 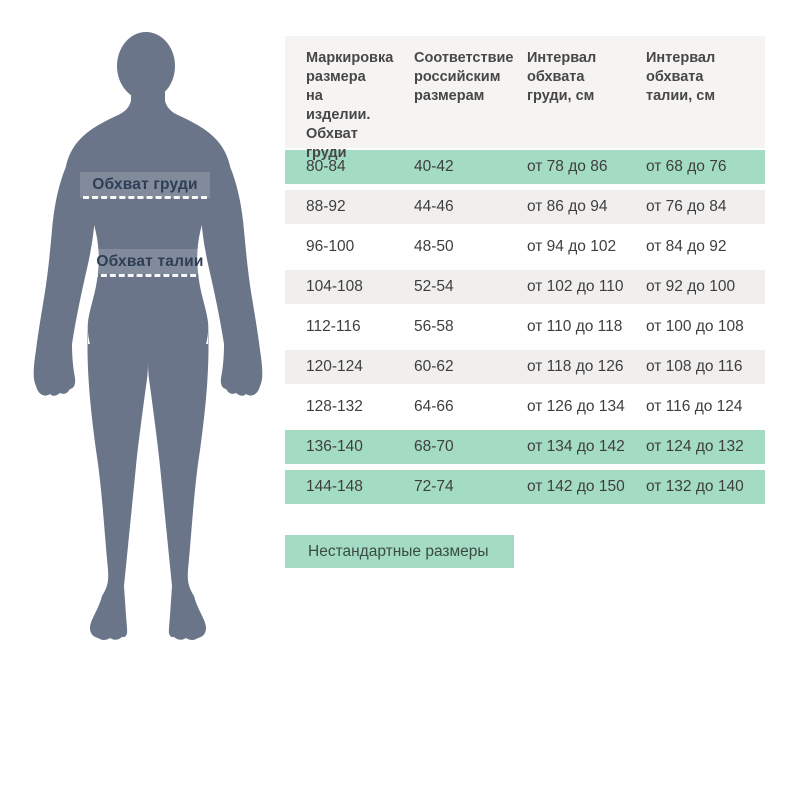 I want to click on cell-russian-size: 40-42, so click(x=434, y=166).